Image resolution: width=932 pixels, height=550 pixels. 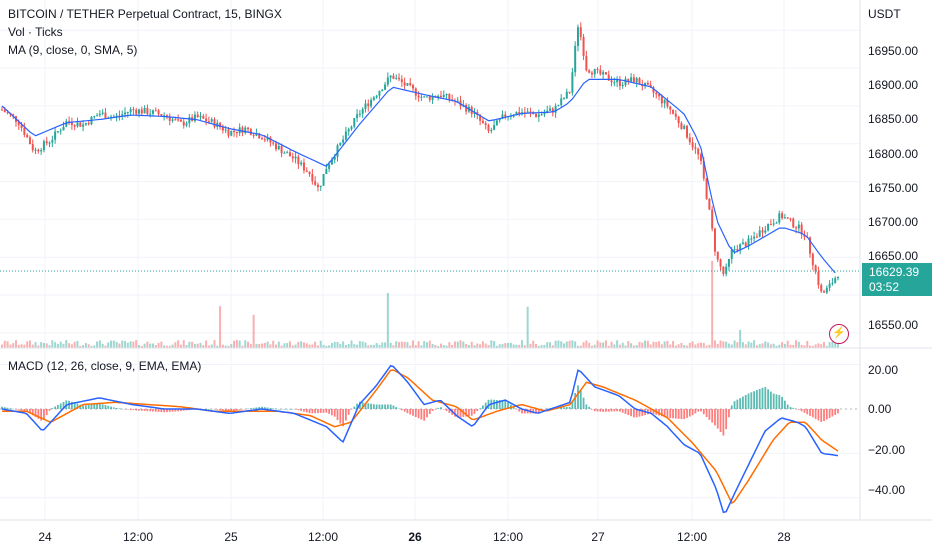 I want to click on price-tick: 16550.00, so click(x=893, y=325).